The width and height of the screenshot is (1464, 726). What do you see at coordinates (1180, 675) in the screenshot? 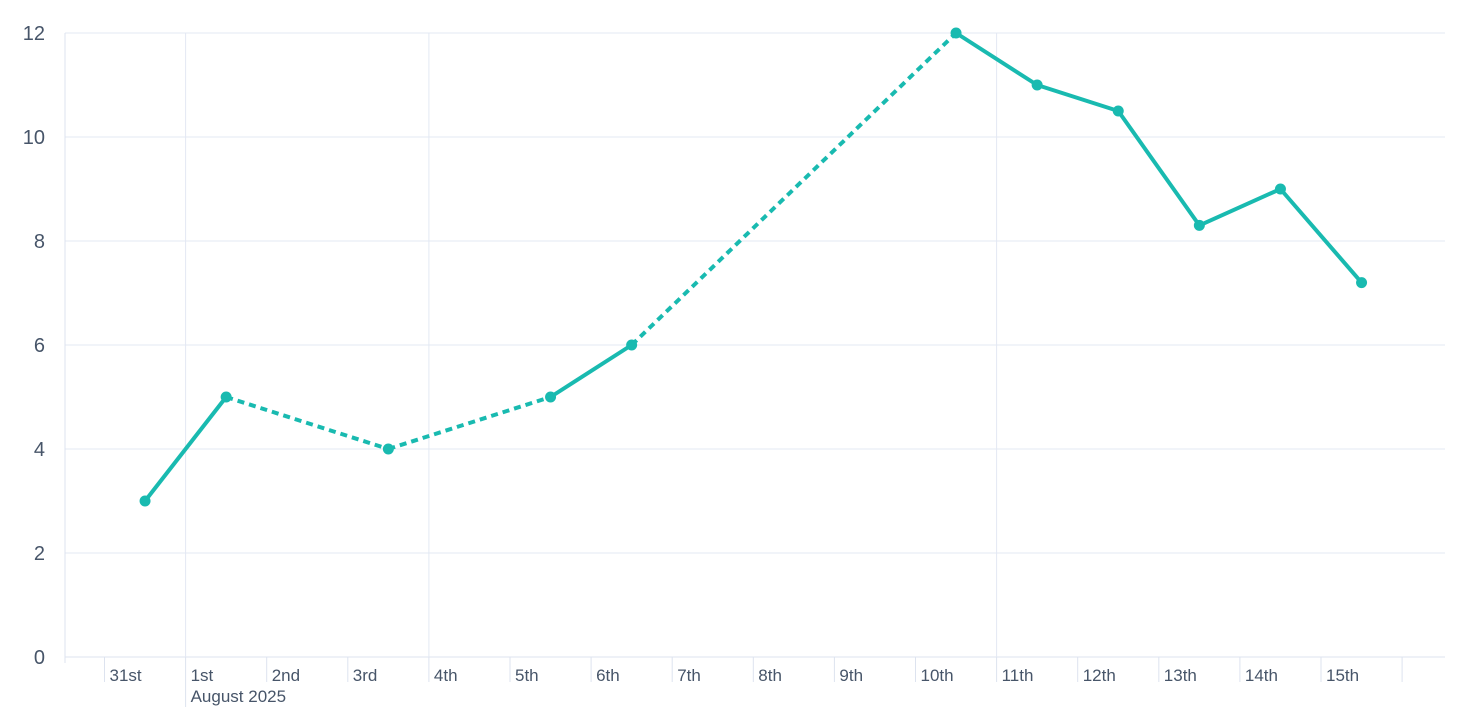
I see `x-axis-label: 13th` at bounding box center [1180, 675].